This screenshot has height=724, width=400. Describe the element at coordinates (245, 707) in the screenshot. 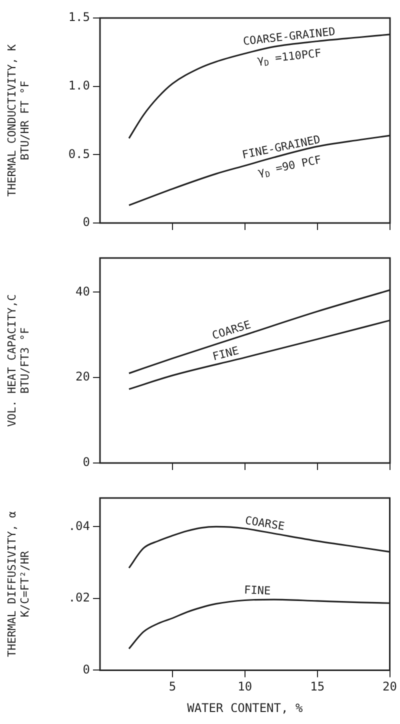

I see `x-axis-title: WATER CONTENT, %` at that location.